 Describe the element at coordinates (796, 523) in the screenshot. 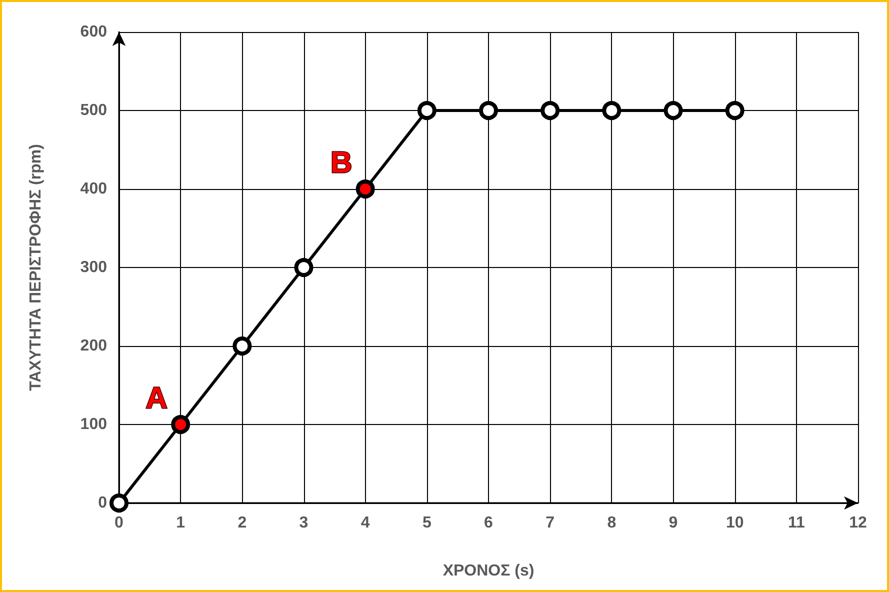

I see `x-tick-label: 11` at that location.